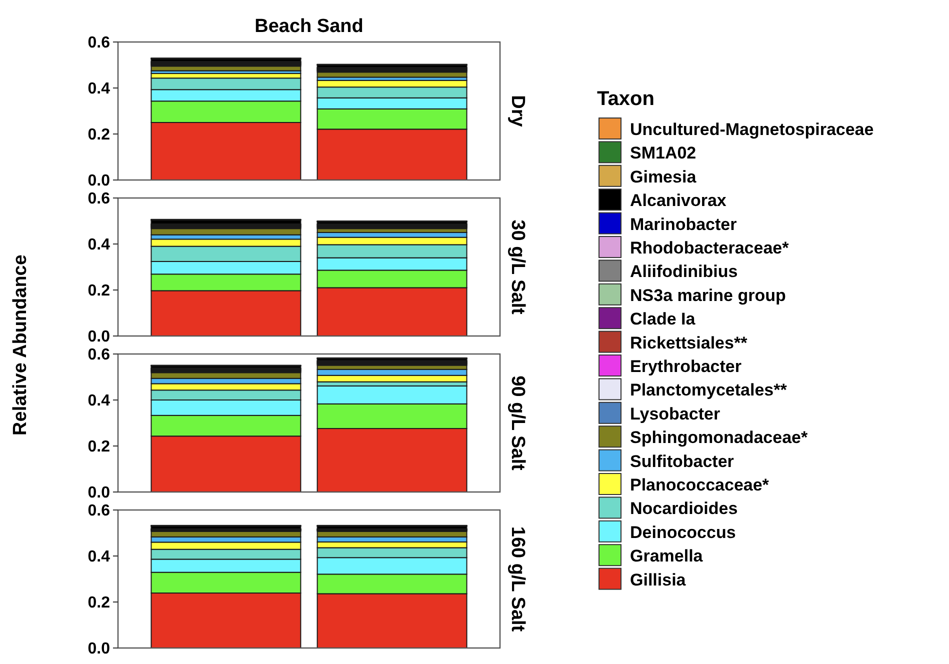  What do you see at coordinates (752, 129) in the screenshot?
I see `legend-label: Uncultured-Magnetospiraceae` at bounding box center [752, 129].